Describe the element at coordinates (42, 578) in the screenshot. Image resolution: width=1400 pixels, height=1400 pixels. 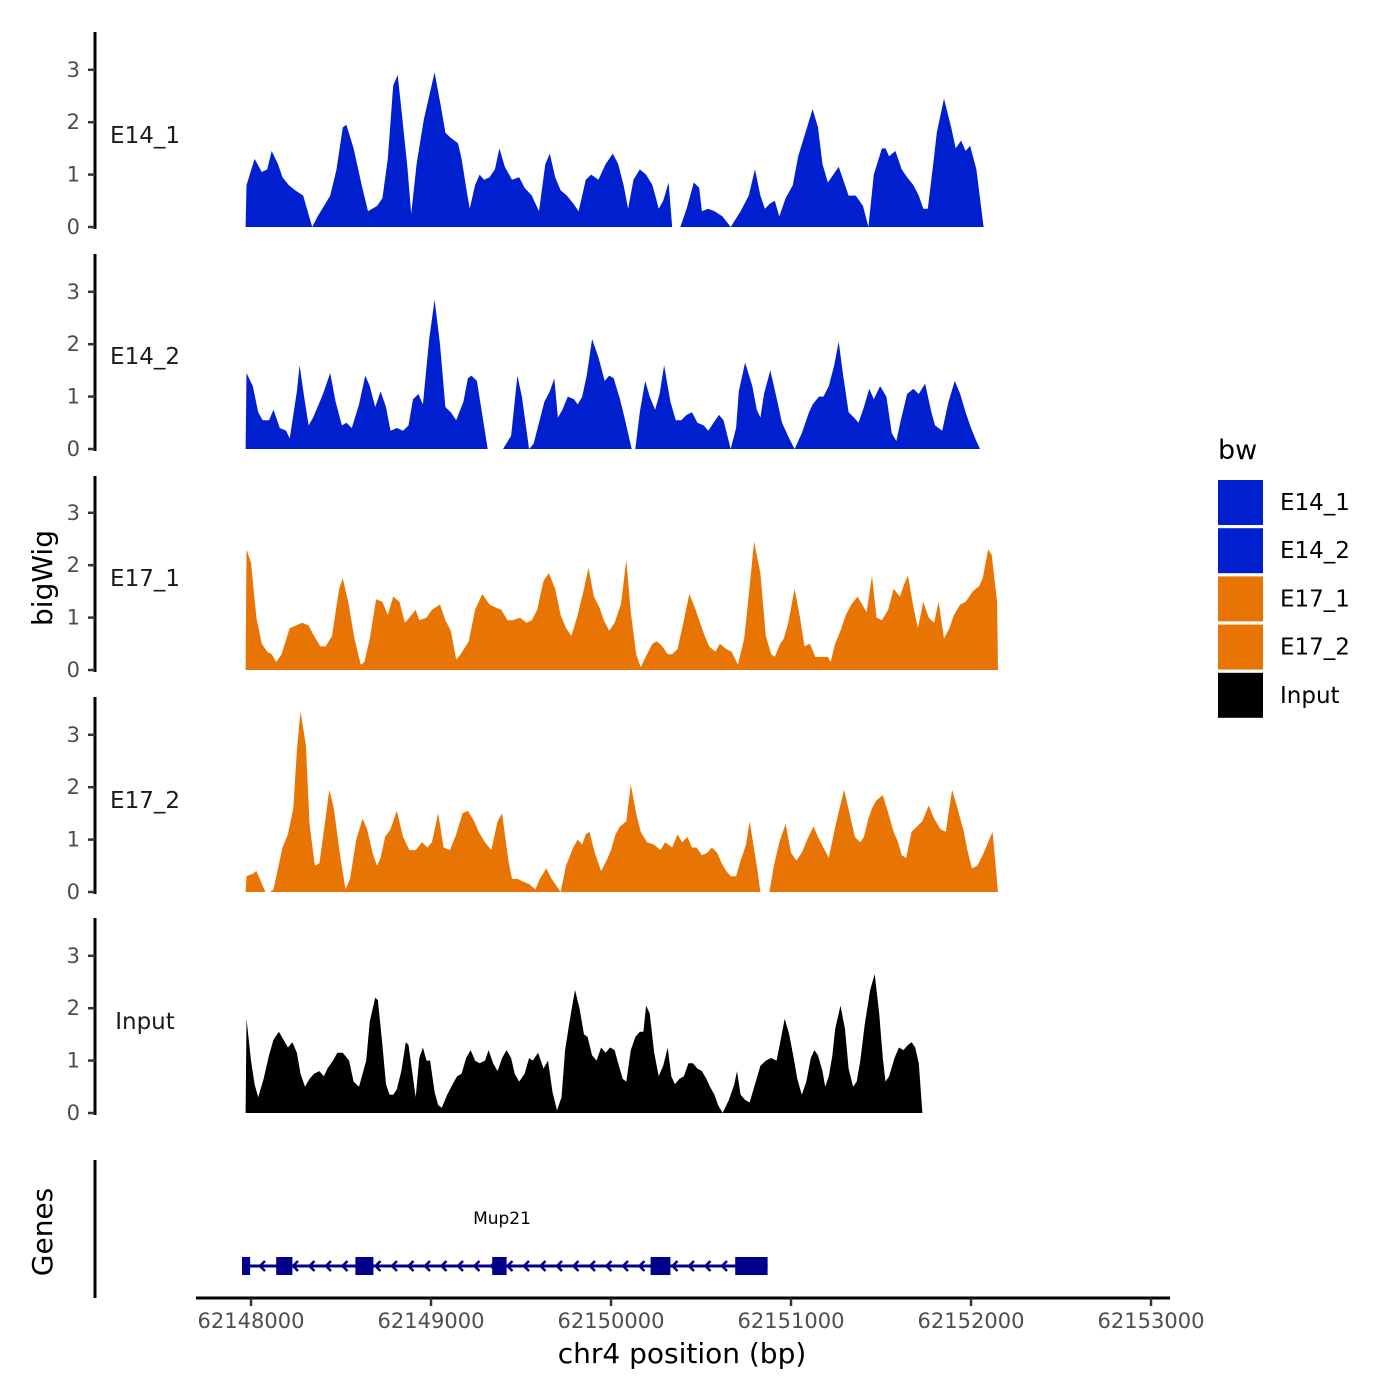
I see `y-axis-title: bigWig` at that location.